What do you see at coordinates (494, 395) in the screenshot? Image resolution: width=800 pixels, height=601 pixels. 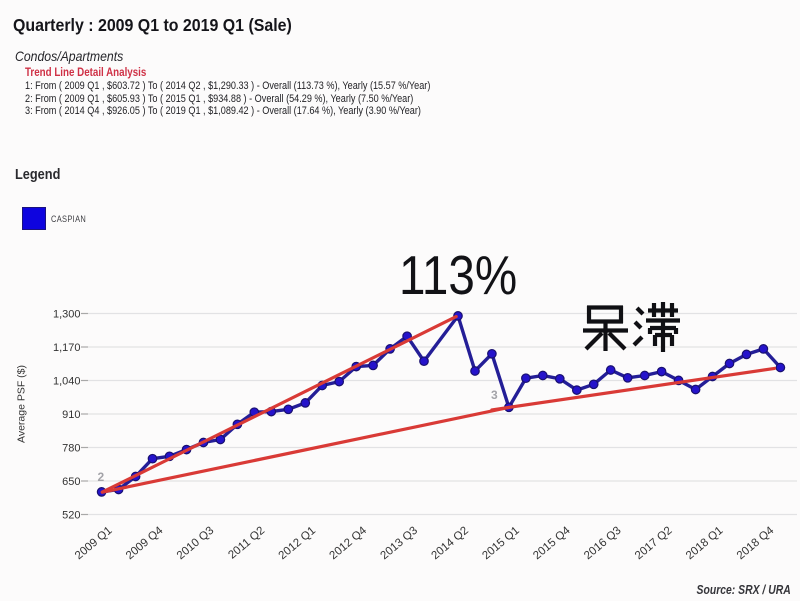 I see `svg-text: 3` at bounding box center [494, 395].